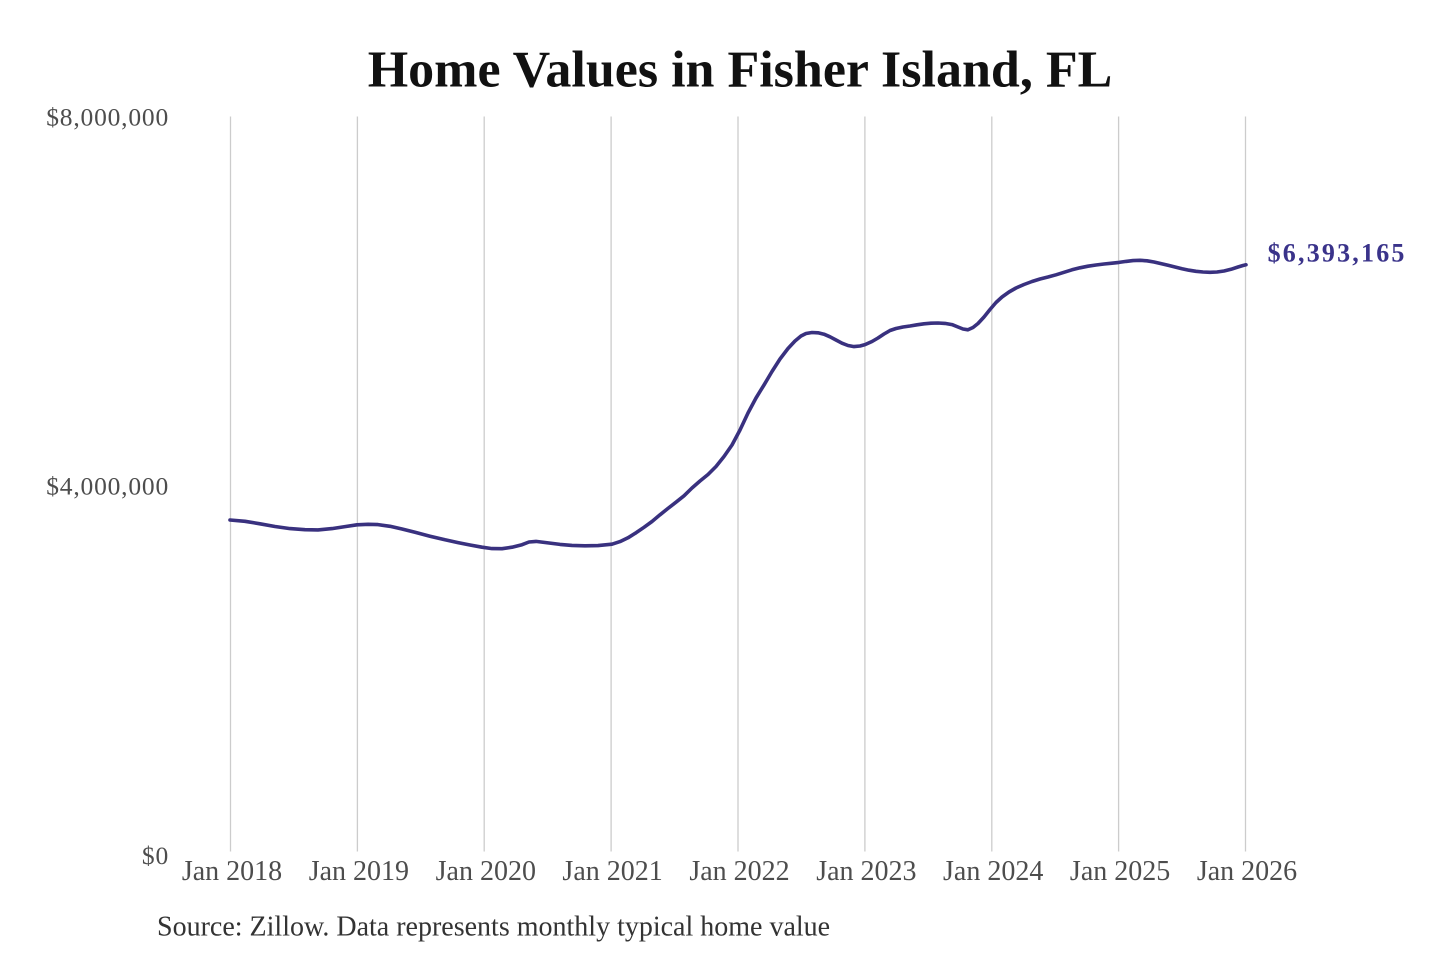  What do you see at coordinates (993, 871) in the screenshot?
I see `svg-text: Jan 2024` at bounding box center [993, 871].